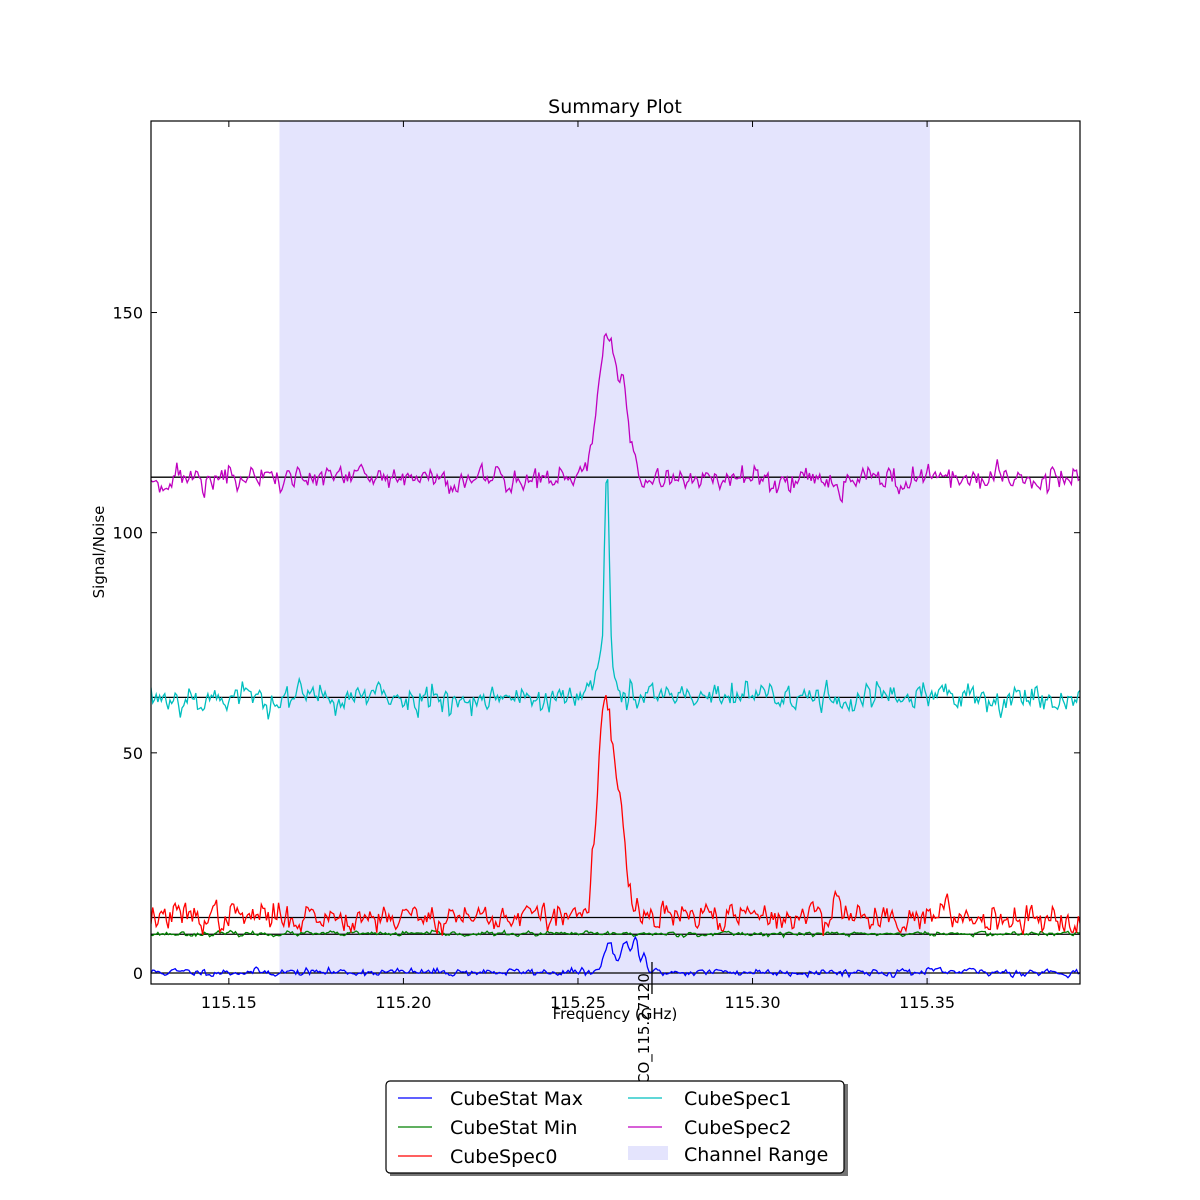  What do you see at coordinates (615, 957) in the screenshot?
I see `series-line-cubestat-max` at bounding box center [615, 957].